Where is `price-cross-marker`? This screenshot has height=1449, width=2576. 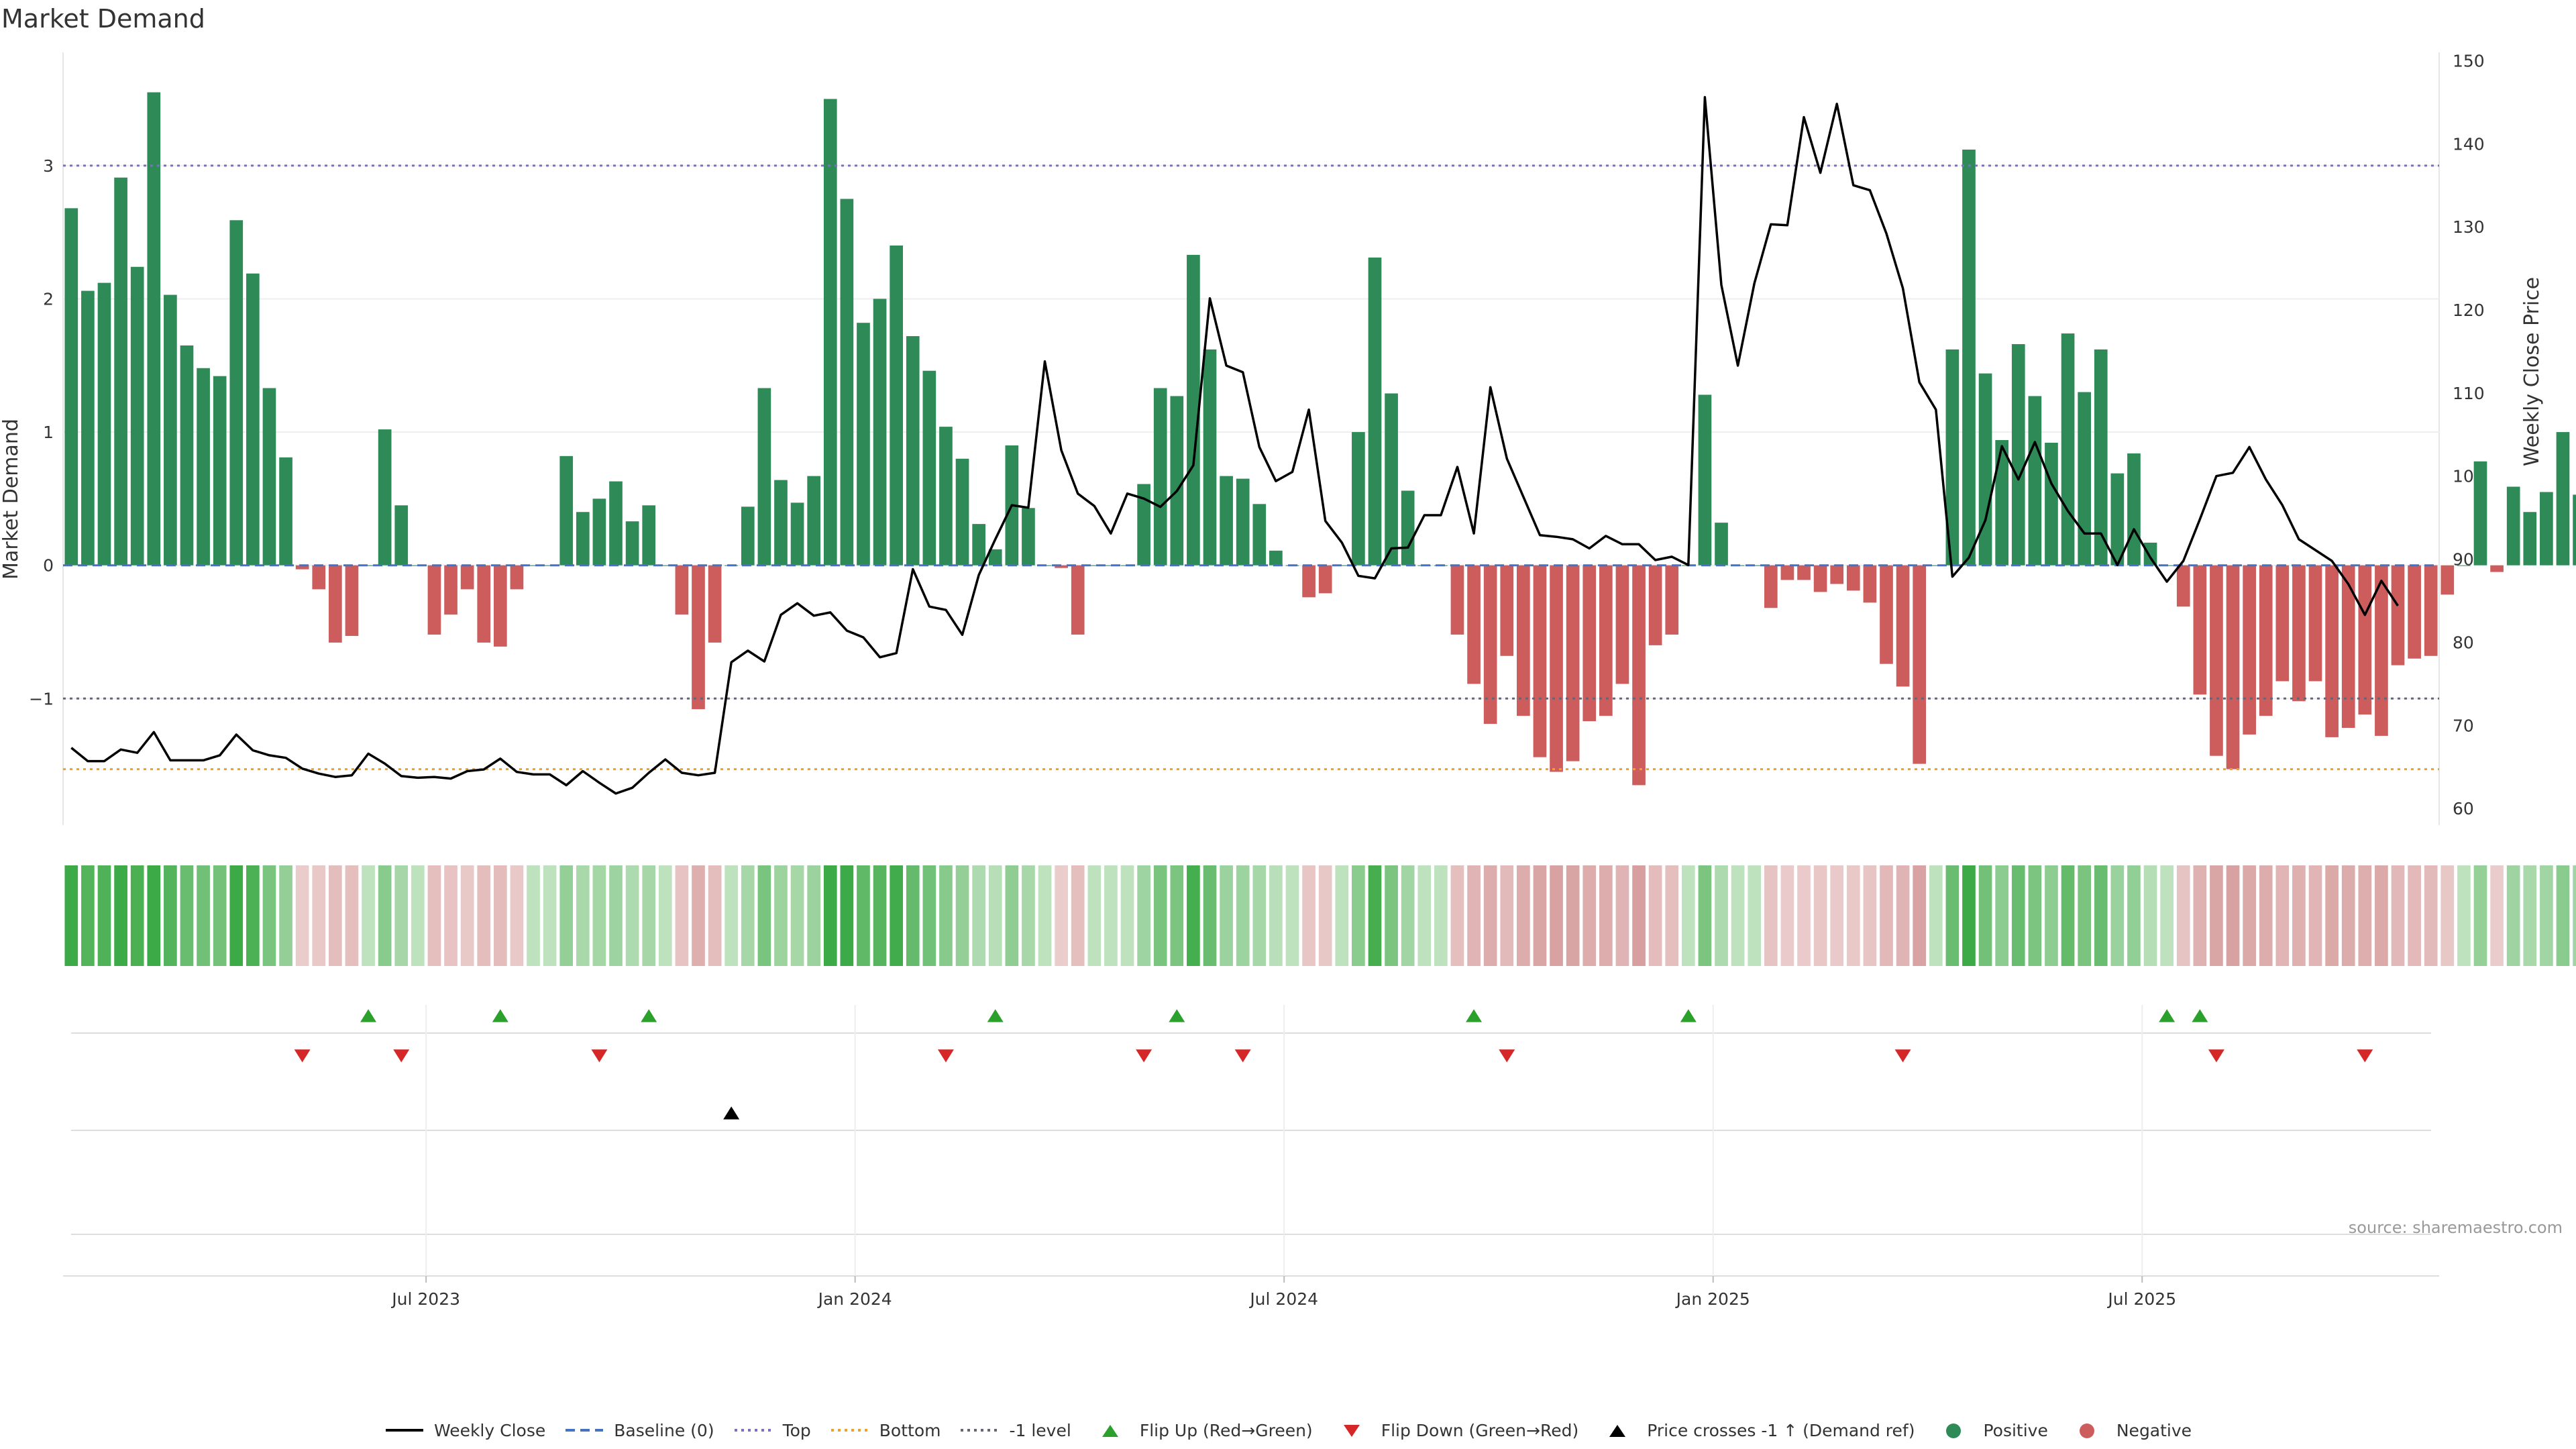
price-cross-marker is located at coordinates (731, 1113).